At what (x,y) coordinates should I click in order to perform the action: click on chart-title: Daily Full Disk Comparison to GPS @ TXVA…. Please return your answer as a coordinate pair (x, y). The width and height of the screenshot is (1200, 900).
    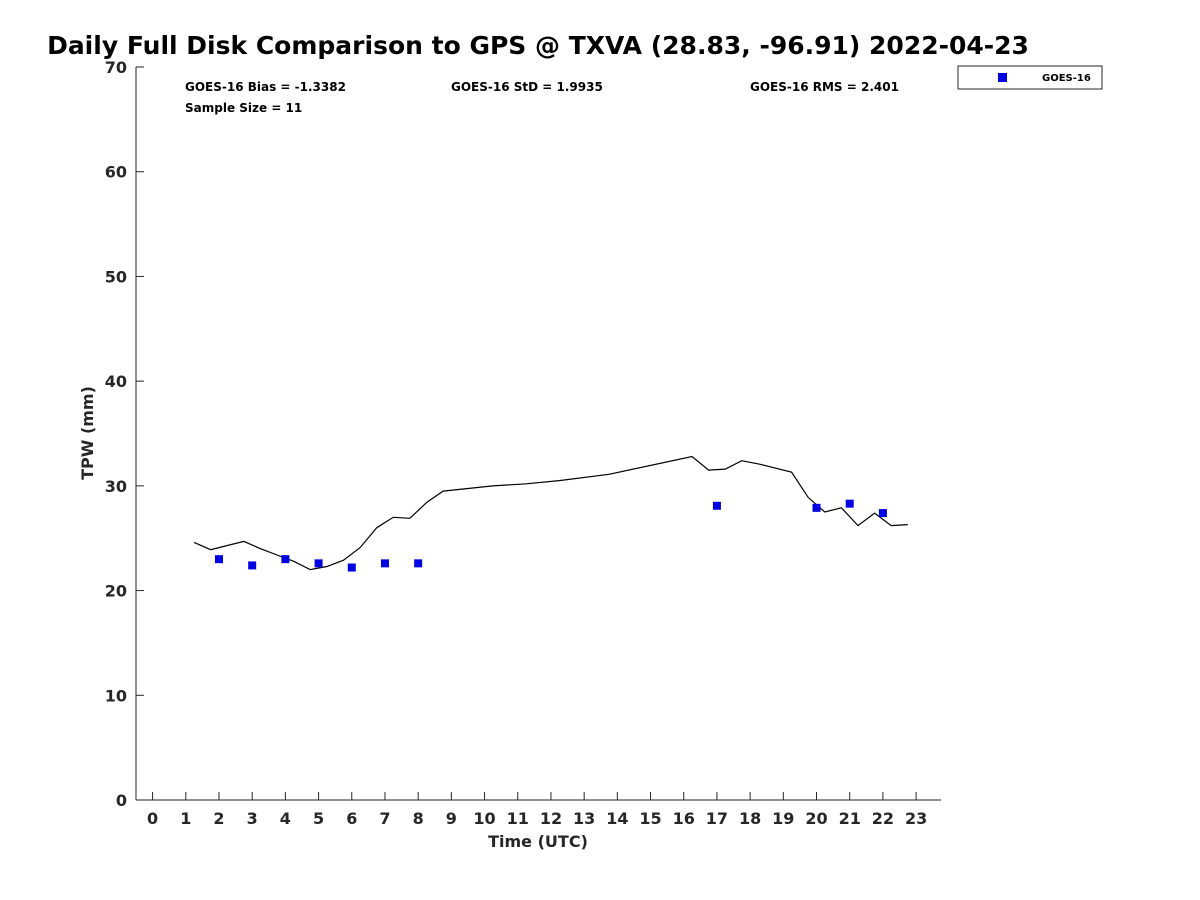
    Looking at the image, I should click on (538, 45).